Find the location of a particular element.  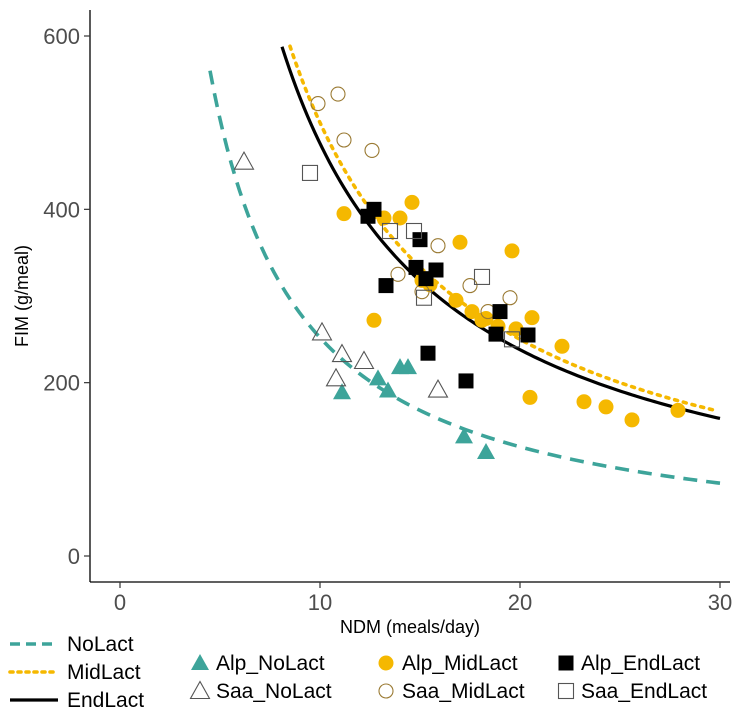

series-saa-nolact is located at coordinates (341, 274).